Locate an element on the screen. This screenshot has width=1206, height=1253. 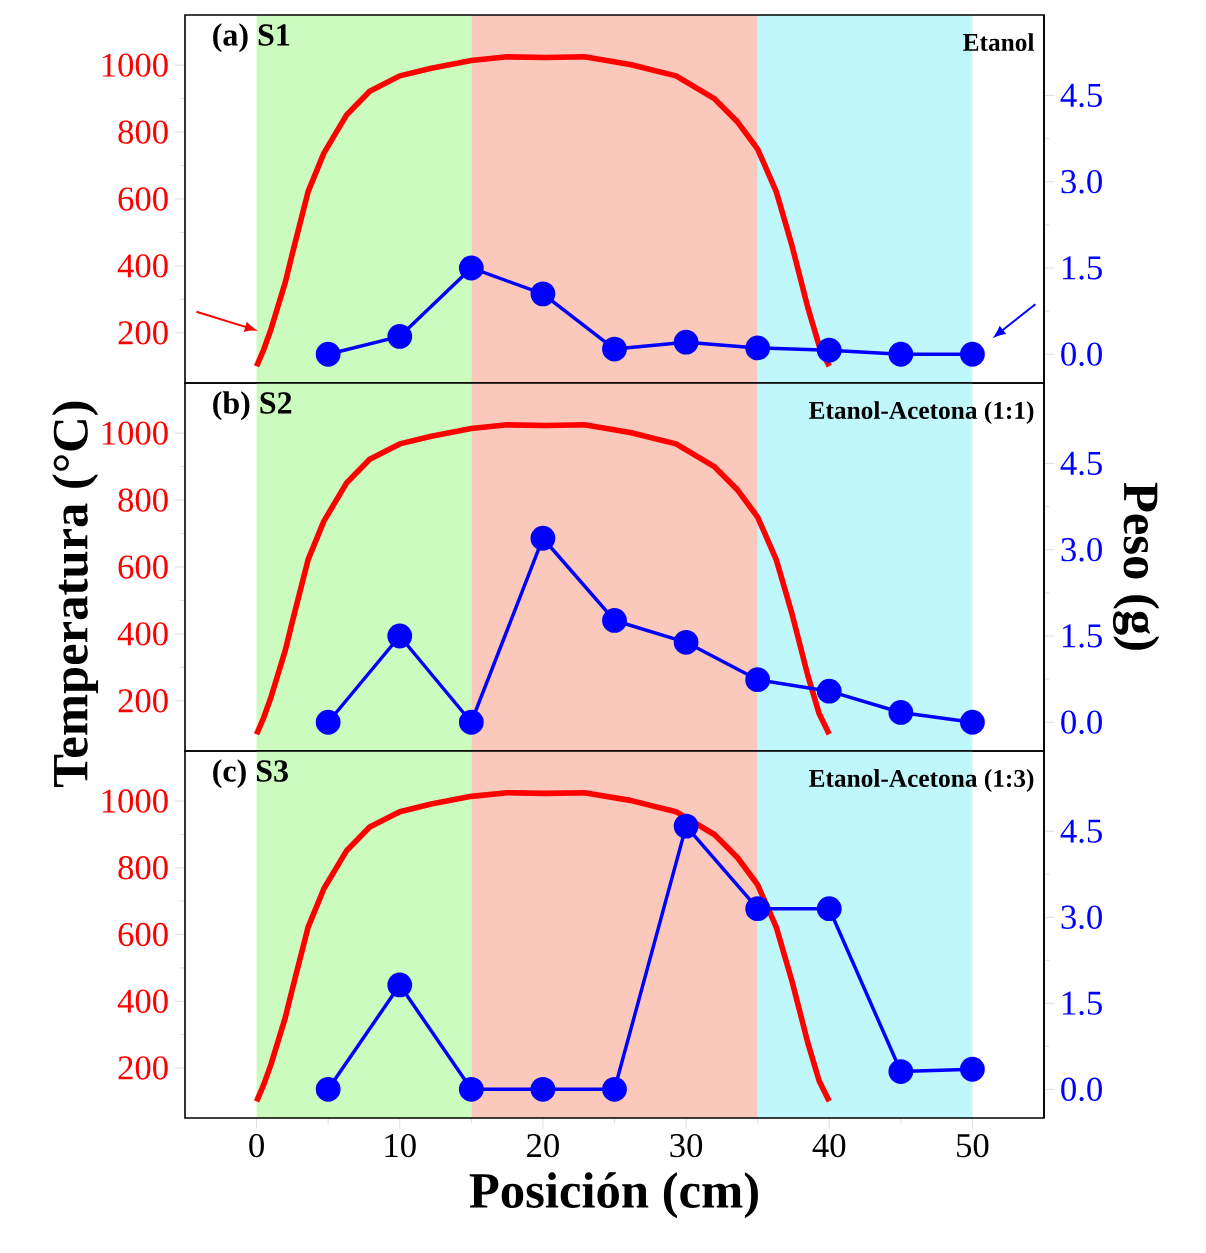
x-tick-label: 50 is located at coordinates (973, 1145).